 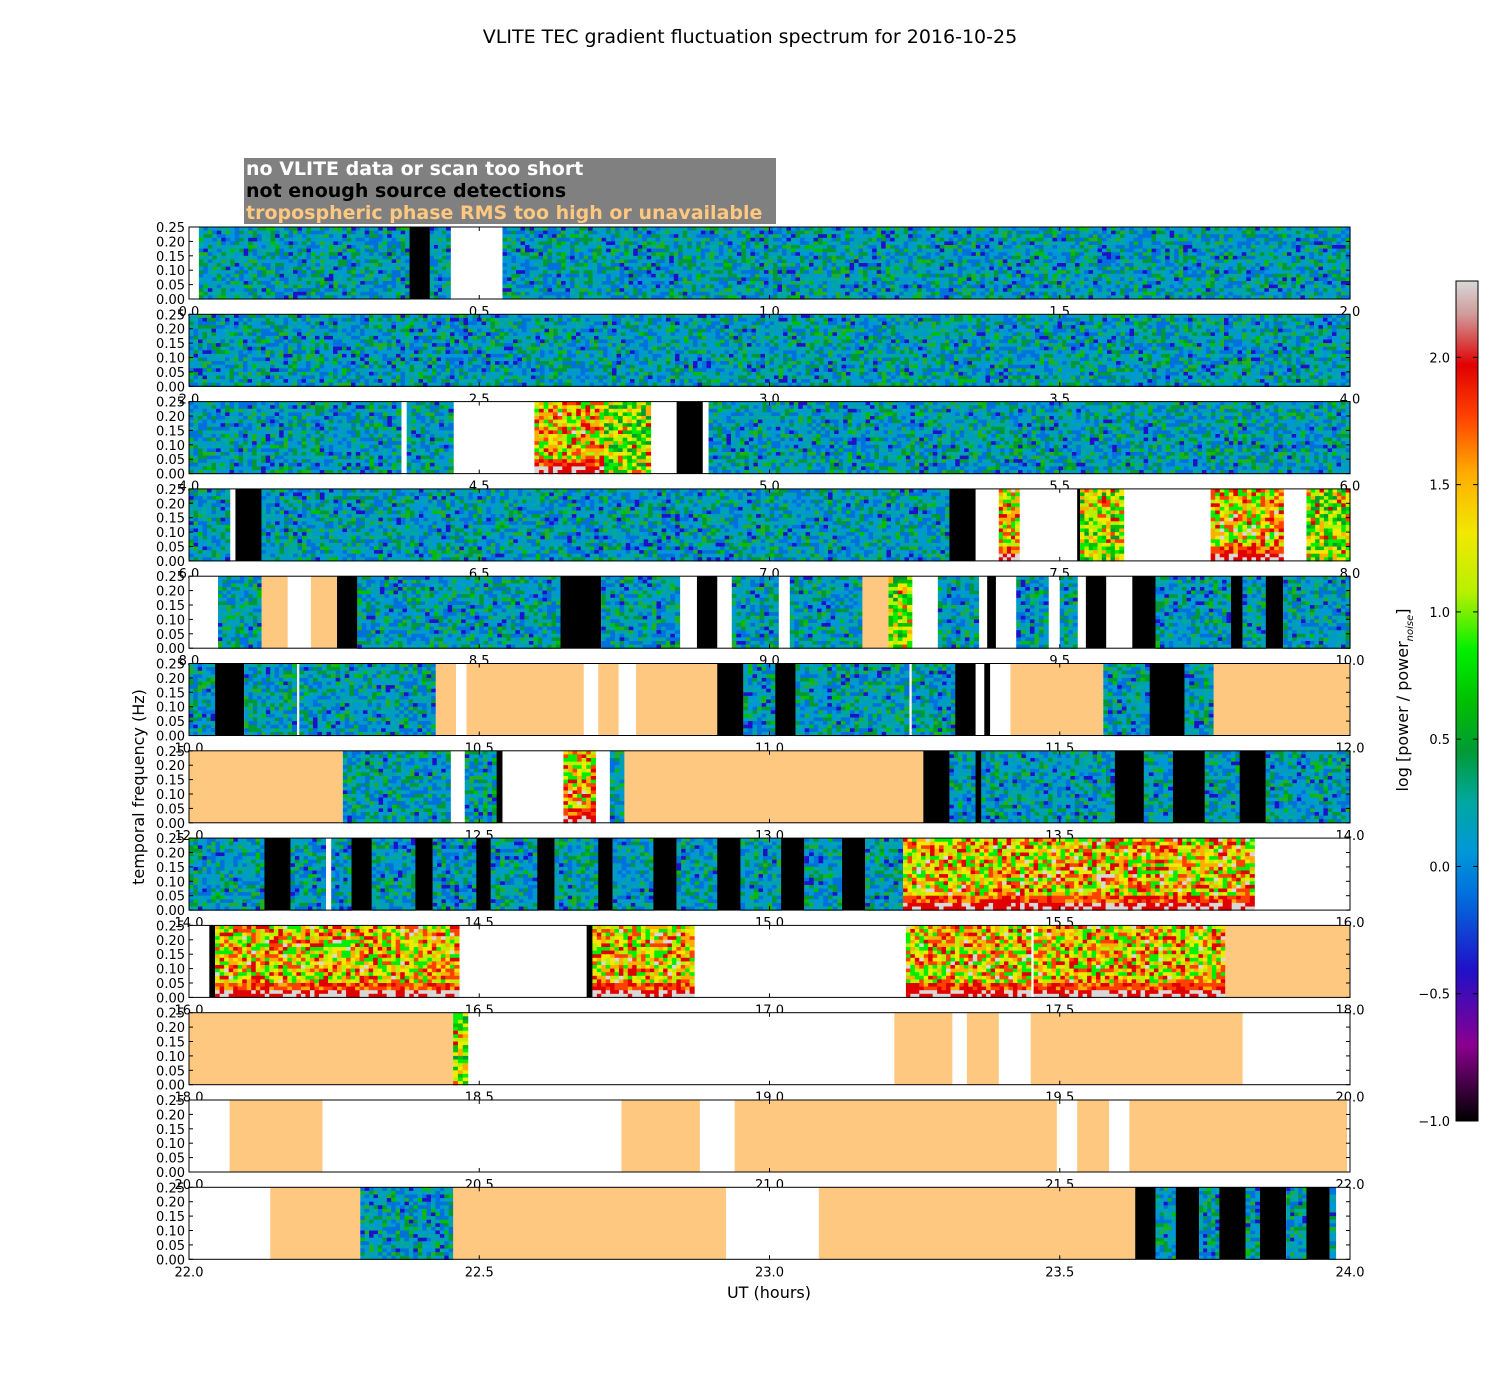 I want to click on panel: 0.000.050.100.150.200.250.0 0.5 1.0 1.5 2.0, so click(x=758, y=270).